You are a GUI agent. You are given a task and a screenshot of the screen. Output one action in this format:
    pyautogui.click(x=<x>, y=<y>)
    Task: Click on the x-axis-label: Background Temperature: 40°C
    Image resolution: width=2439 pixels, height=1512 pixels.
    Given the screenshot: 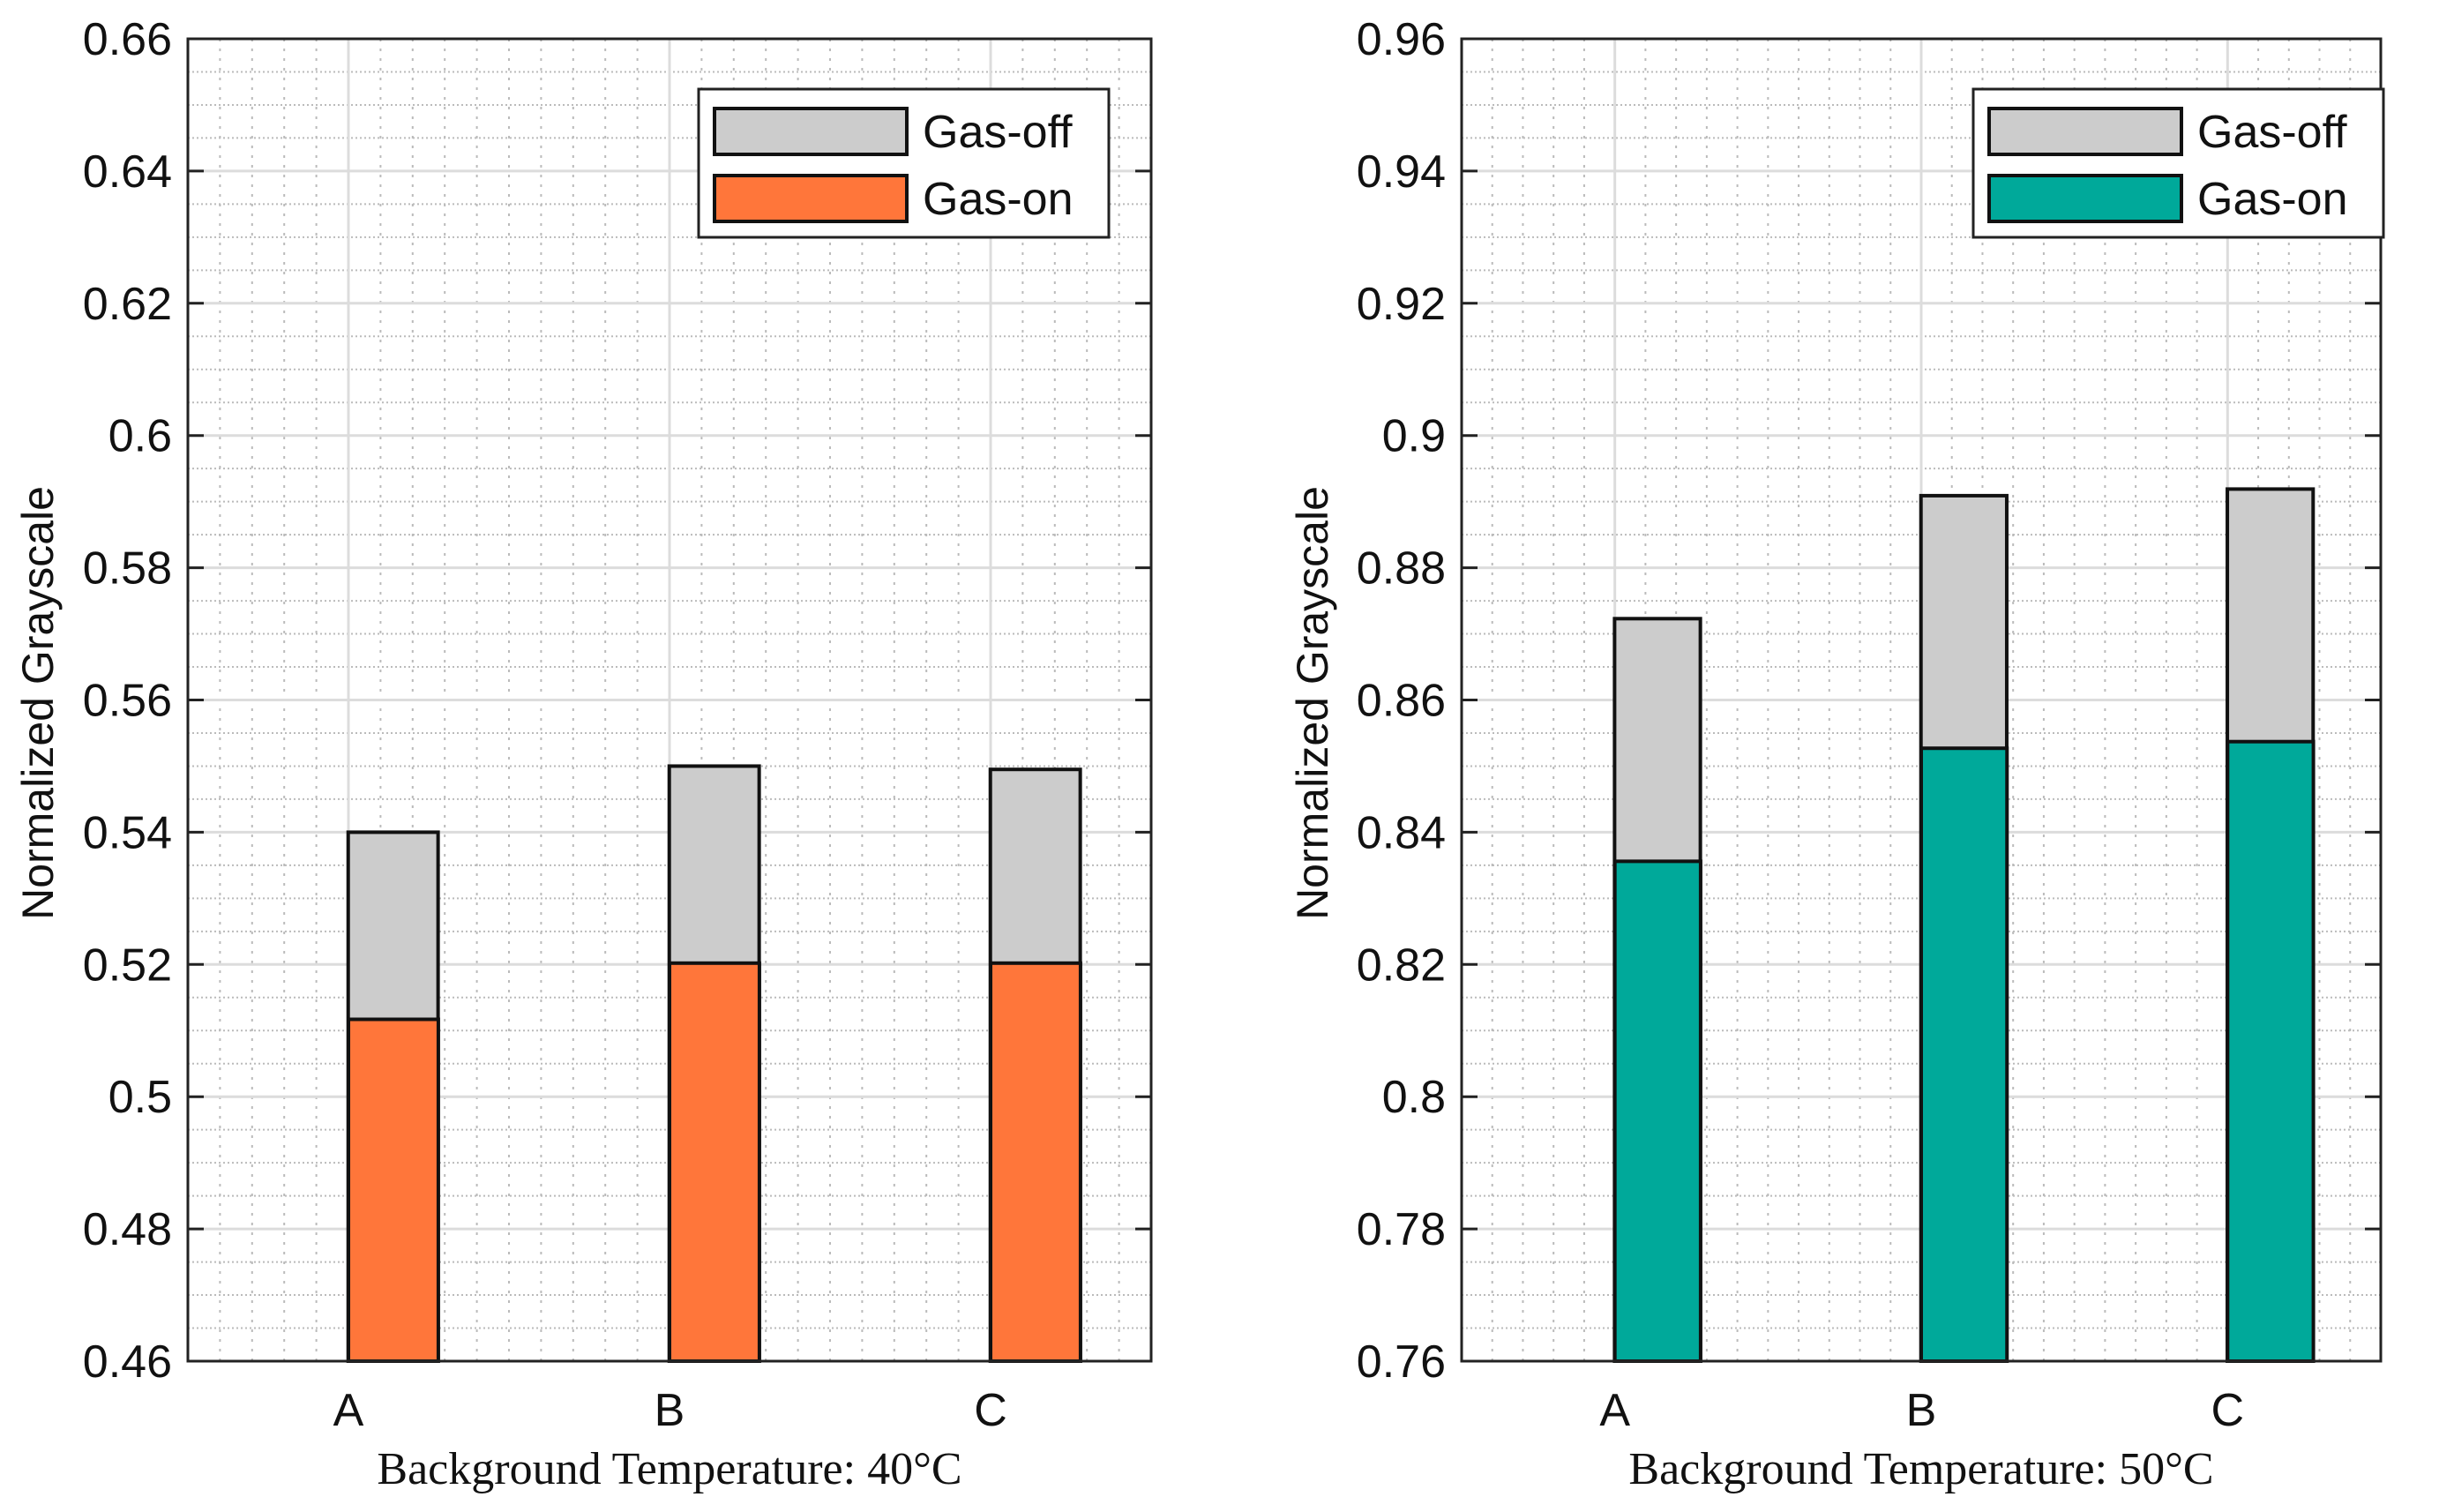 What is the action you would take?
    pyautogui.click(x=669, y=1469)
    